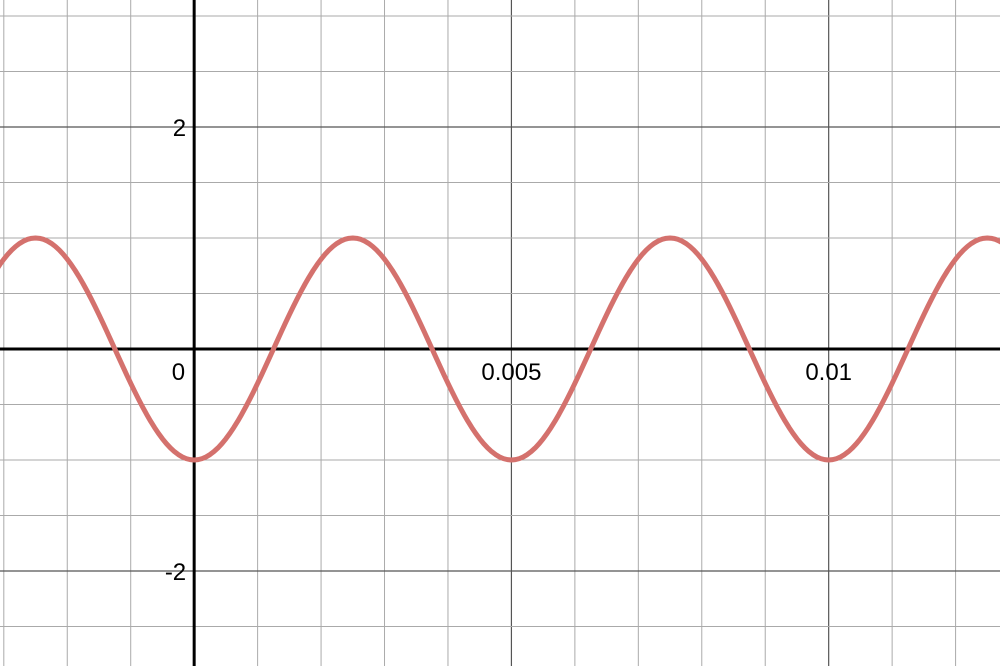 The image size is (1000, 666). What do you see at coordinates (178, 372) in the screenshot?
I see `x-tick-label: 0` at bounding box center [178, 372].